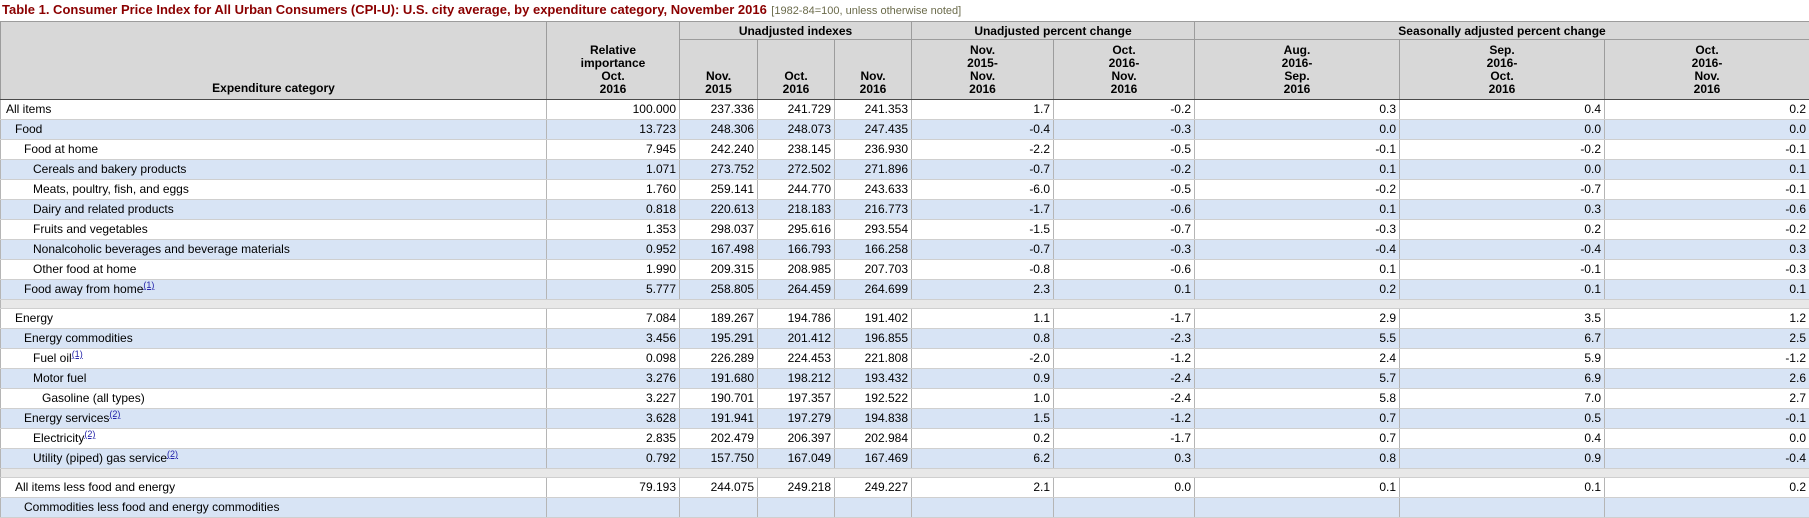 The image size is (1809, 518). Describe the element at coordinates (34, 318) in the screenshot. I see `category-label: Energy` at that location.